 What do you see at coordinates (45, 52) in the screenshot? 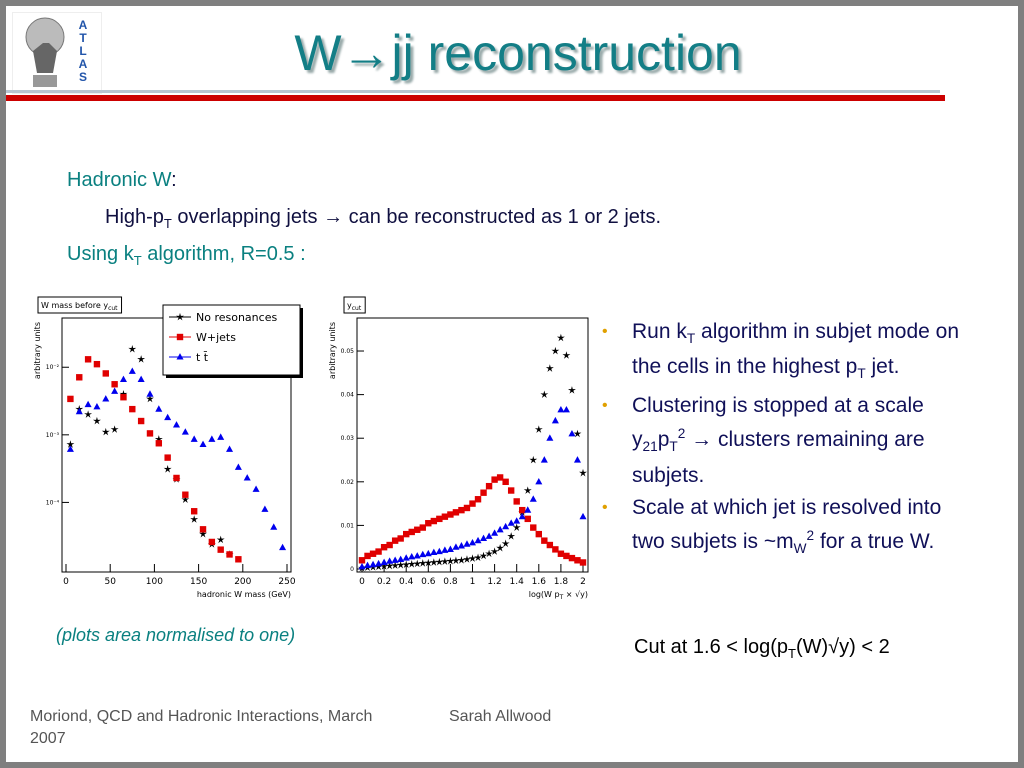
I see `logo-figure` at bounding box center [45, 52].